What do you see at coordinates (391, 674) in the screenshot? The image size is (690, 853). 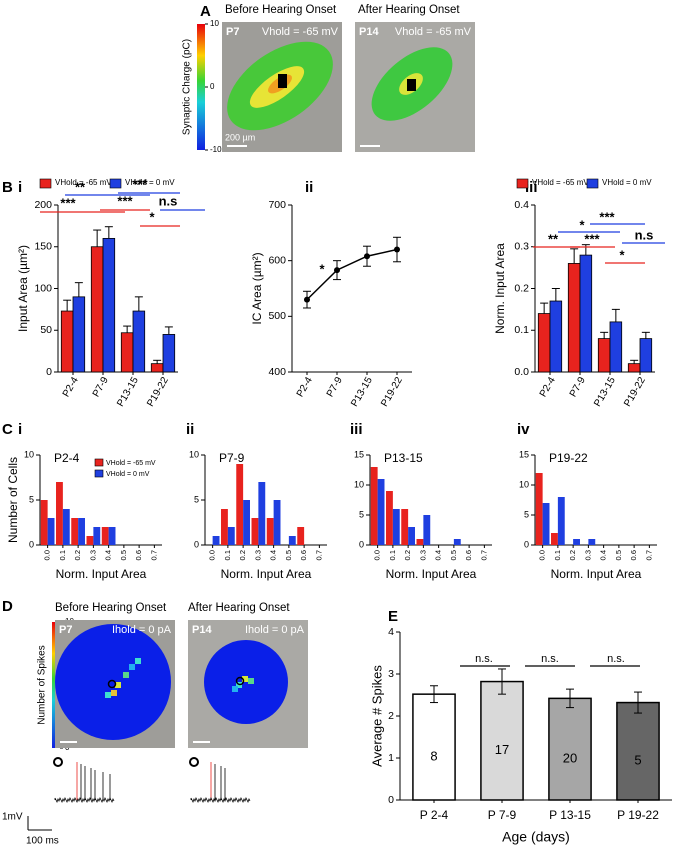 I see `y-tick-label: 3` at bounding box center [391, 674].